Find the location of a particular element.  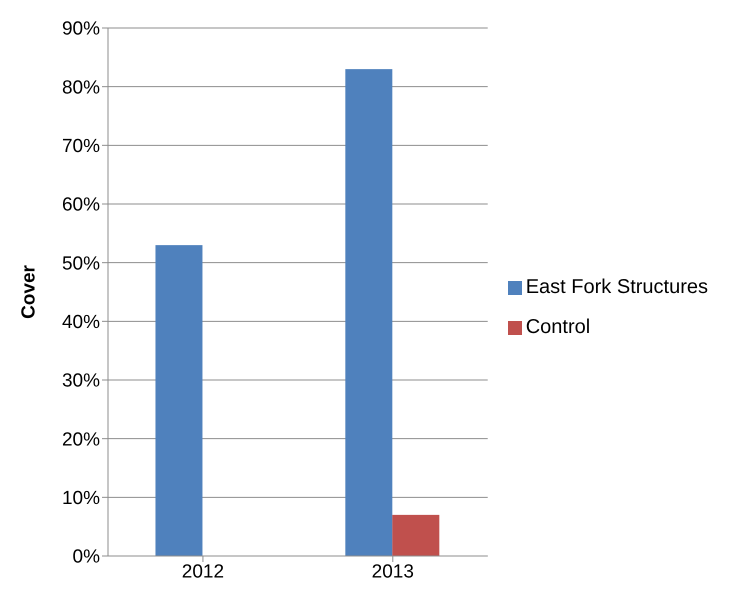

y-tick-label: 60% is located at coordinates (81, 205).